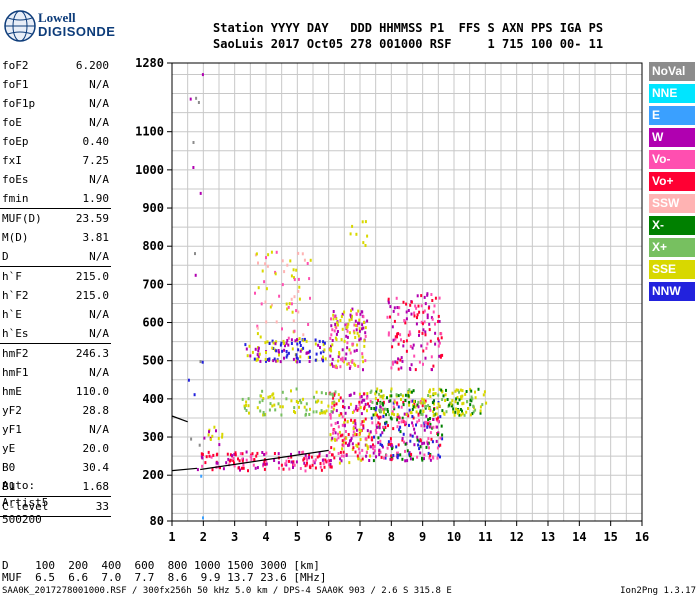 The image size is (700, 600). What do you see at coordinates (153, 246) in the screenshot?
I see `y-tick-label: 800` at bounding box center [153, 246].